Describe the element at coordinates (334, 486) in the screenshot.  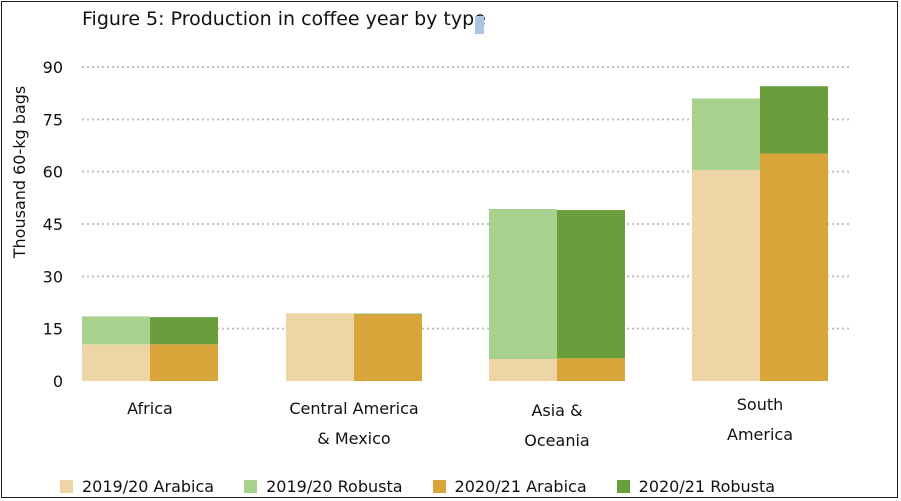
I see `legend-label: 2019/20 Robusta` at that location.